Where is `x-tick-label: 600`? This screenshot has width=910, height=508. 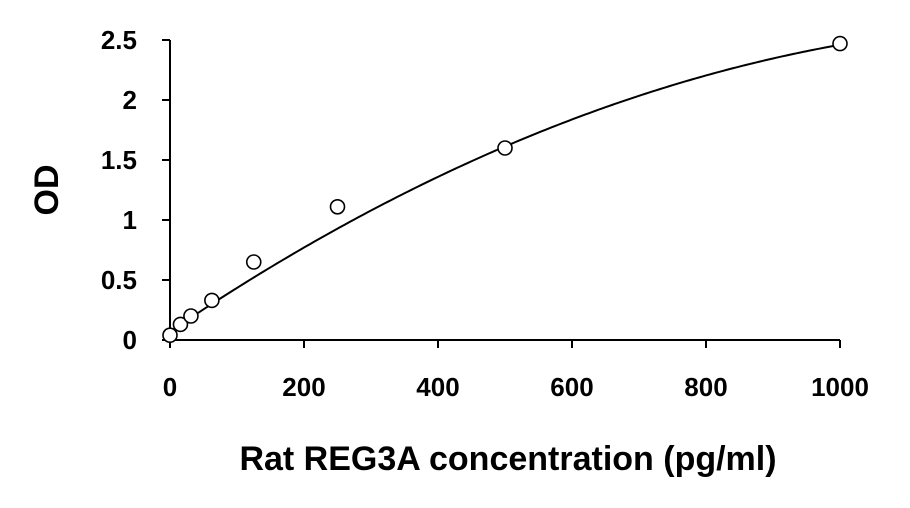 x-tick-label: 600 is located at coordinates (571, 387).